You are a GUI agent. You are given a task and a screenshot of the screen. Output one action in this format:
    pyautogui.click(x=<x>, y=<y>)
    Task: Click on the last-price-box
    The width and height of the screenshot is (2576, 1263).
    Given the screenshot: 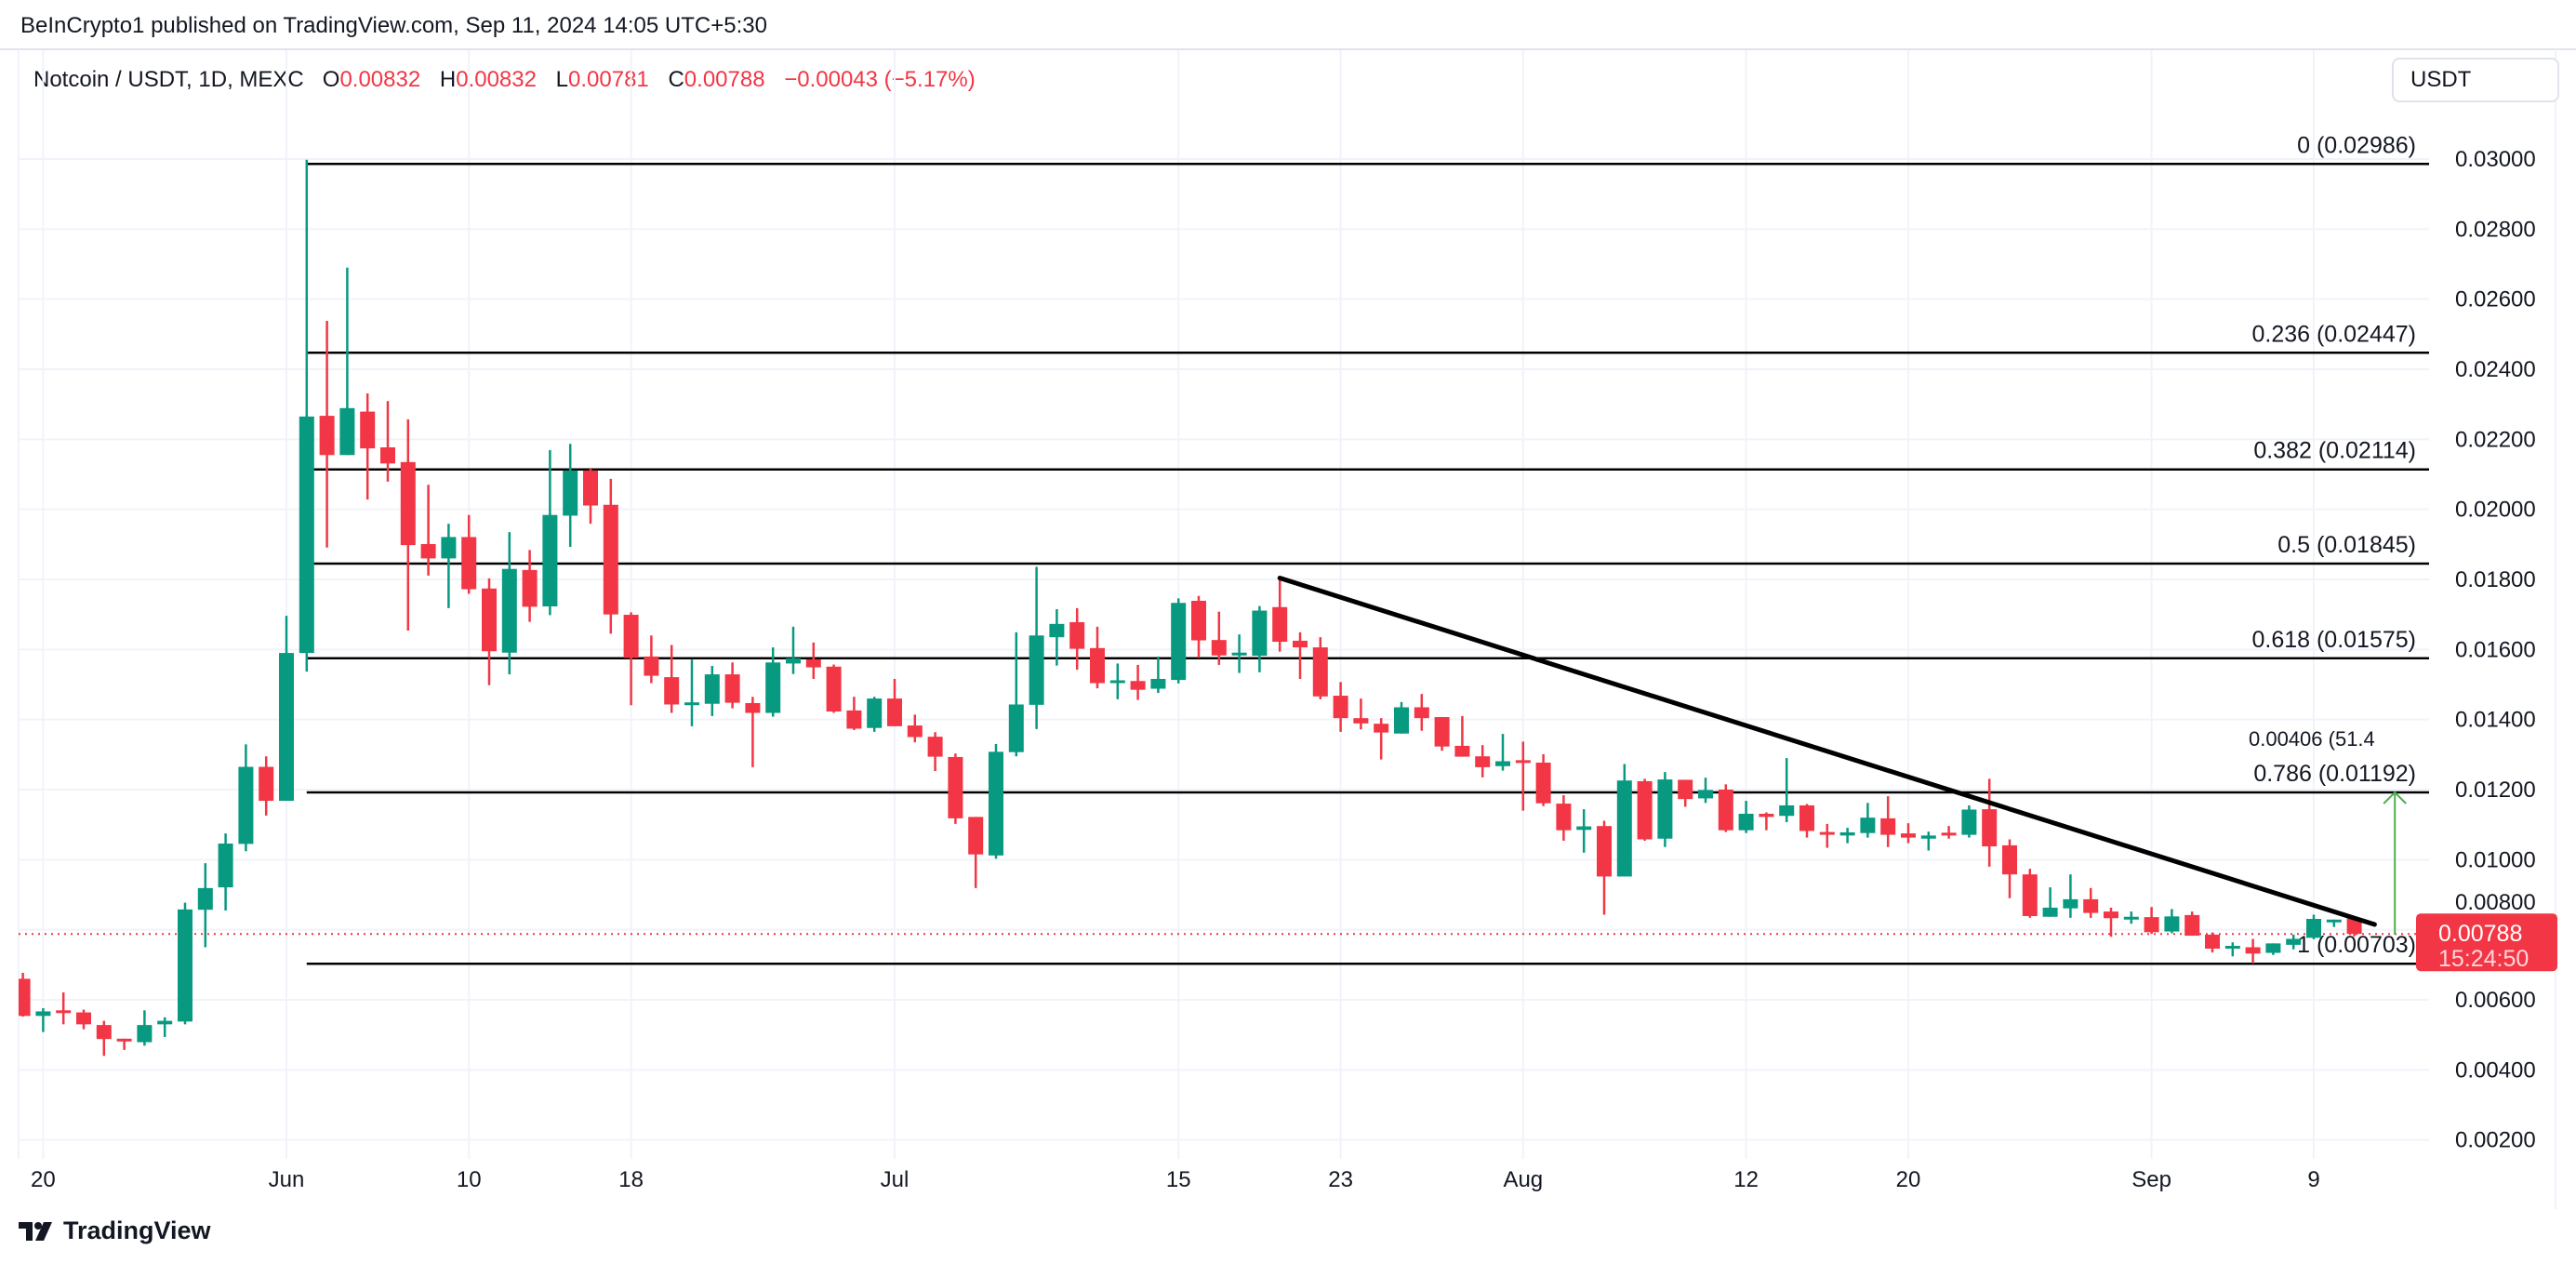 What is the action you would take?
    pyautogui.click(x=2486, y=943)
    